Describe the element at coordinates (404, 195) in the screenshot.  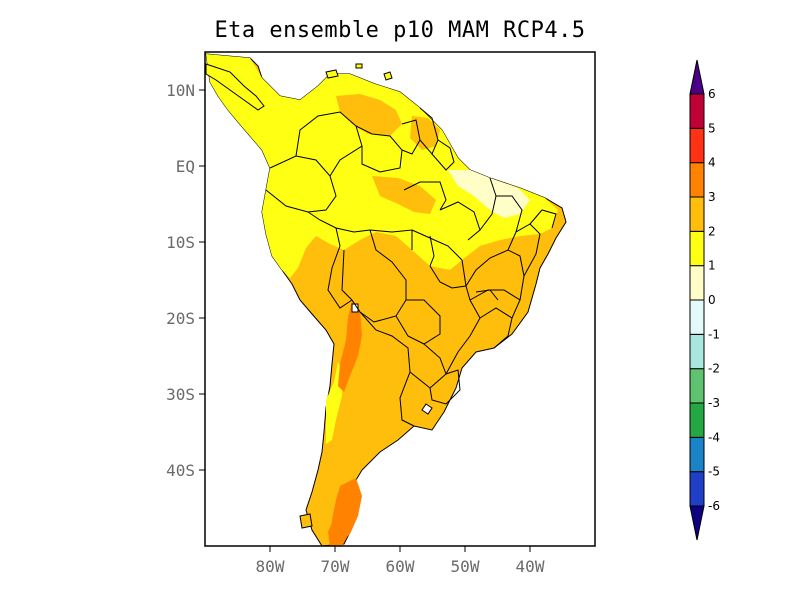
I see `field-2-3-amazon` at that location.